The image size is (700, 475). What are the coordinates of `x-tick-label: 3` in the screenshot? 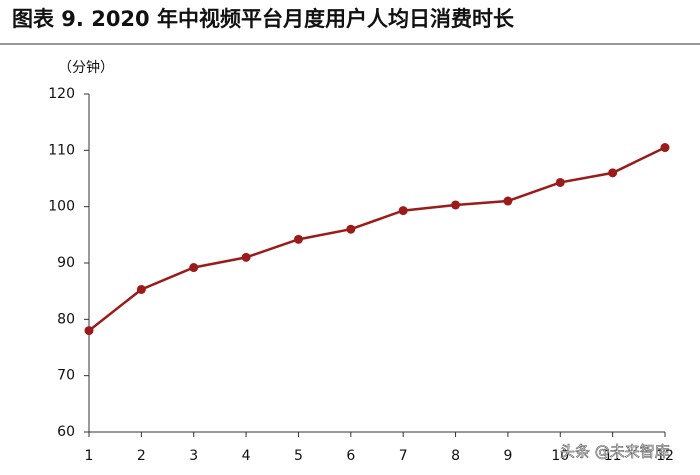 It's located at (193, 456).